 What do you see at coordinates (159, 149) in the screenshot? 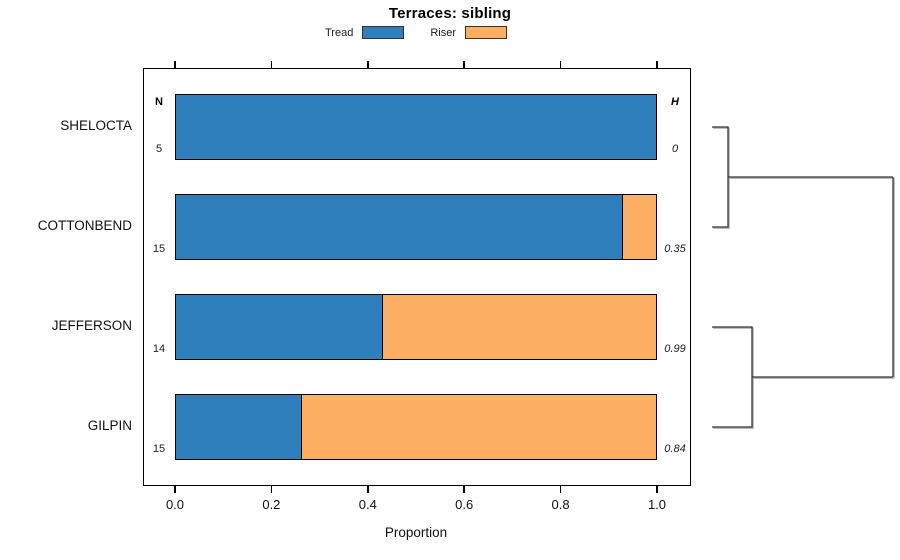
I see `n-value: 5` at bounding box center [159, 149].